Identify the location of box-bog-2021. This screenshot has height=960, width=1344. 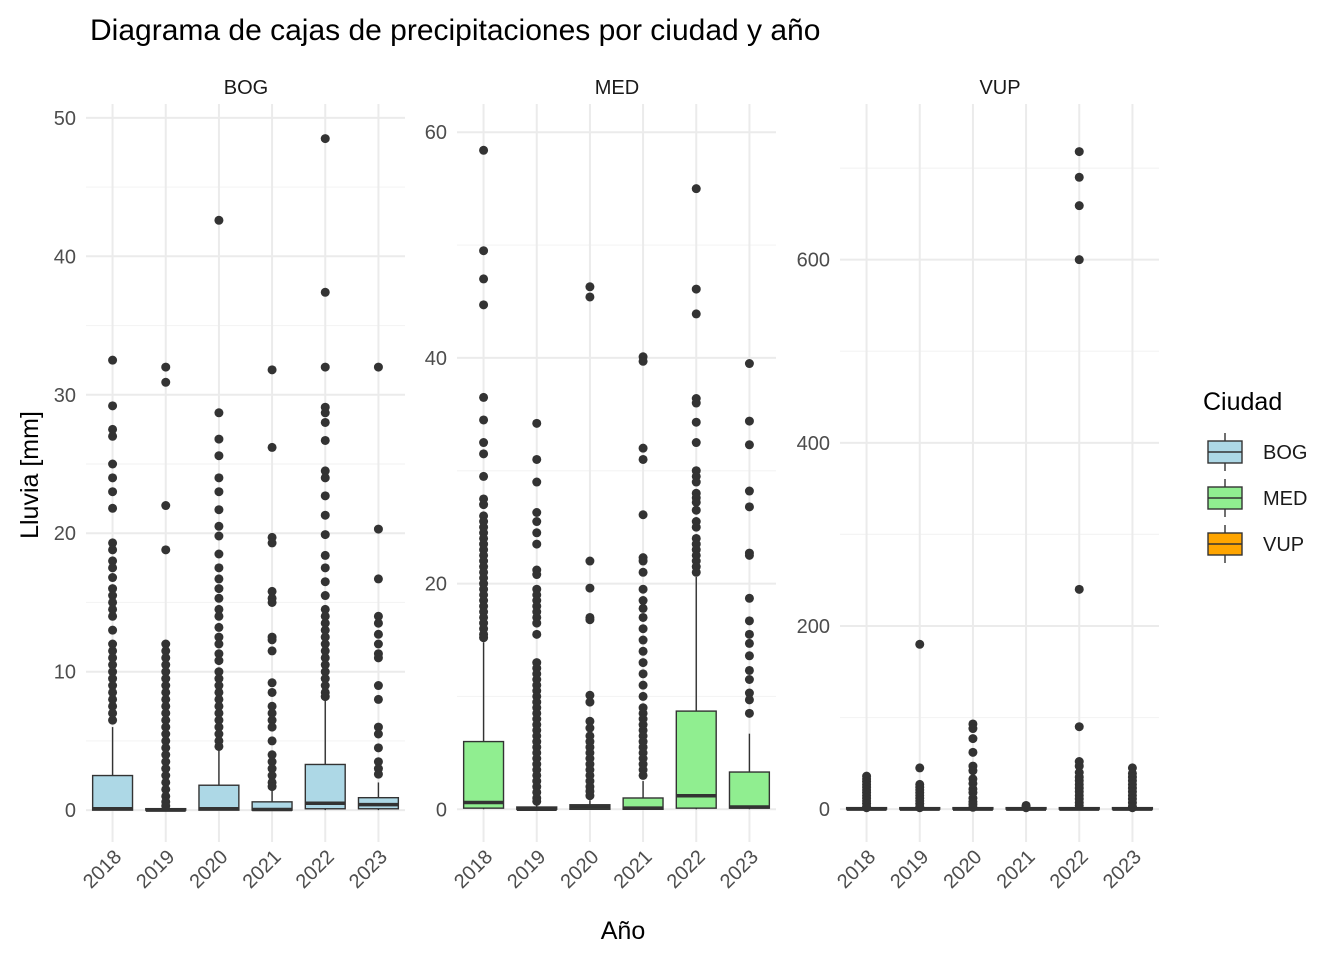
(272, 588).